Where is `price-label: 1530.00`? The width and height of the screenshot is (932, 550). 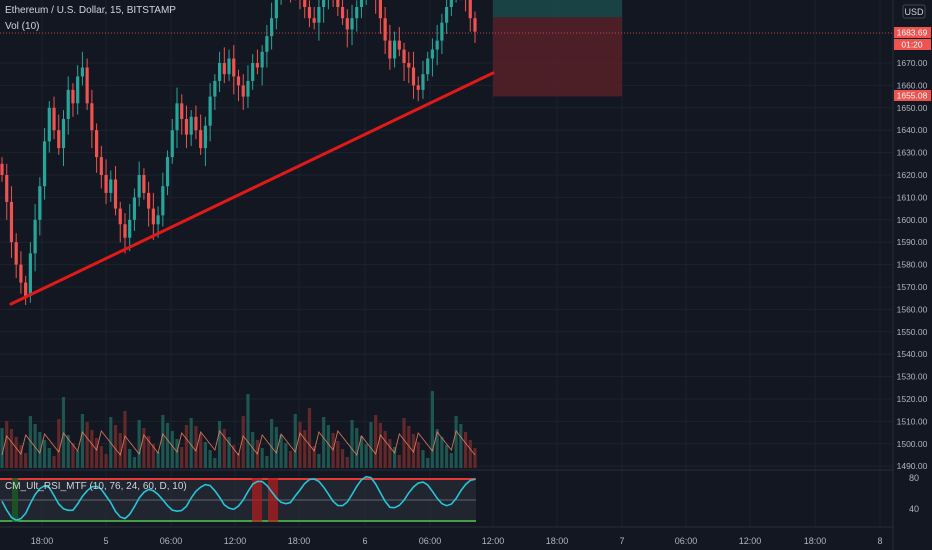
price-label: 1530.00 is located at coordinates (912, 377).